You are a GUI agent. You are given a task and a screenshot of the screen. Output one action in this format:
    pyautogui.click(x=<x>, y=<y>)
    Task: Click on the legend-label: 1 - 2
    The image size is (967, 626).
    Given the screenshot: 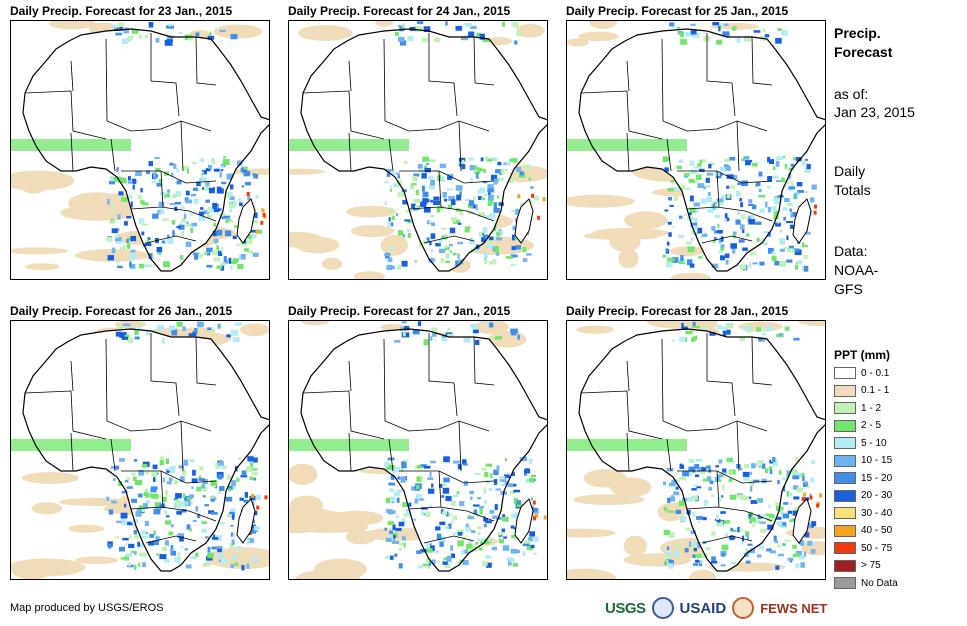 What is the action you would take?
    pyautogui.click(x=871, y=408)
    